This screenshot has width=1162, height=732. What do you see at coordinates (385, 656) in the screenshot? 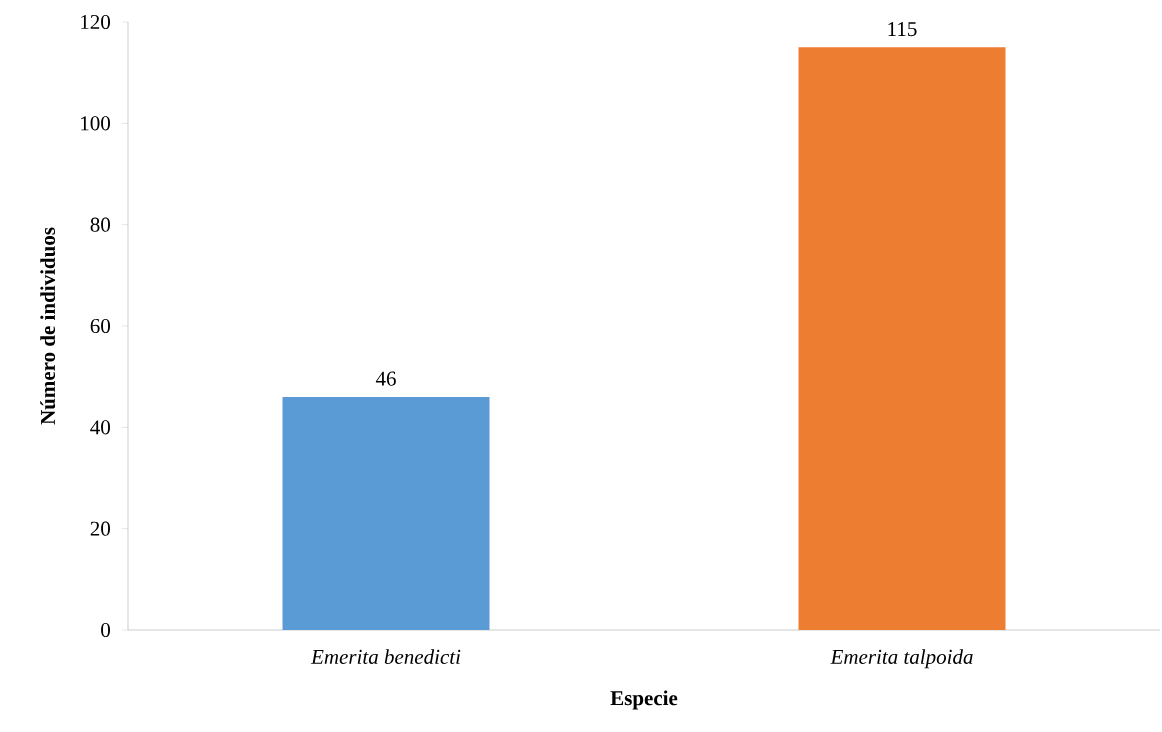
I see `x-tick-label: Emerita benedicti` at bounding box center [385, 656].